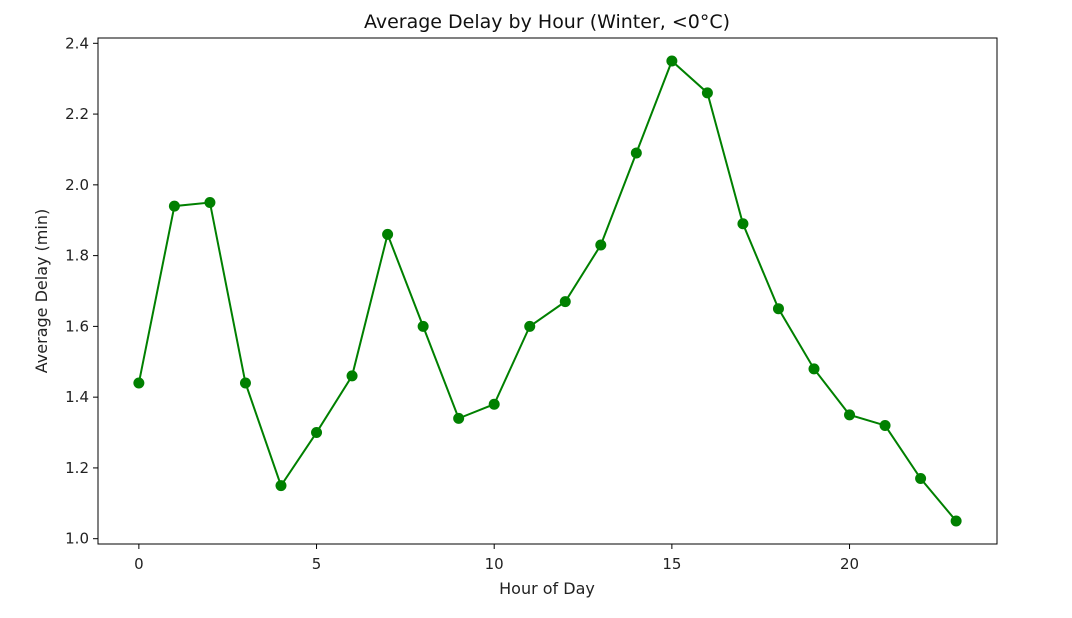 This screenshot has height=618, width=1072. What do you see at coordinates (41, 291) in the screenshot?
I see `y-axis-label: Average Delay (min)` at bounding box center [41, 291].